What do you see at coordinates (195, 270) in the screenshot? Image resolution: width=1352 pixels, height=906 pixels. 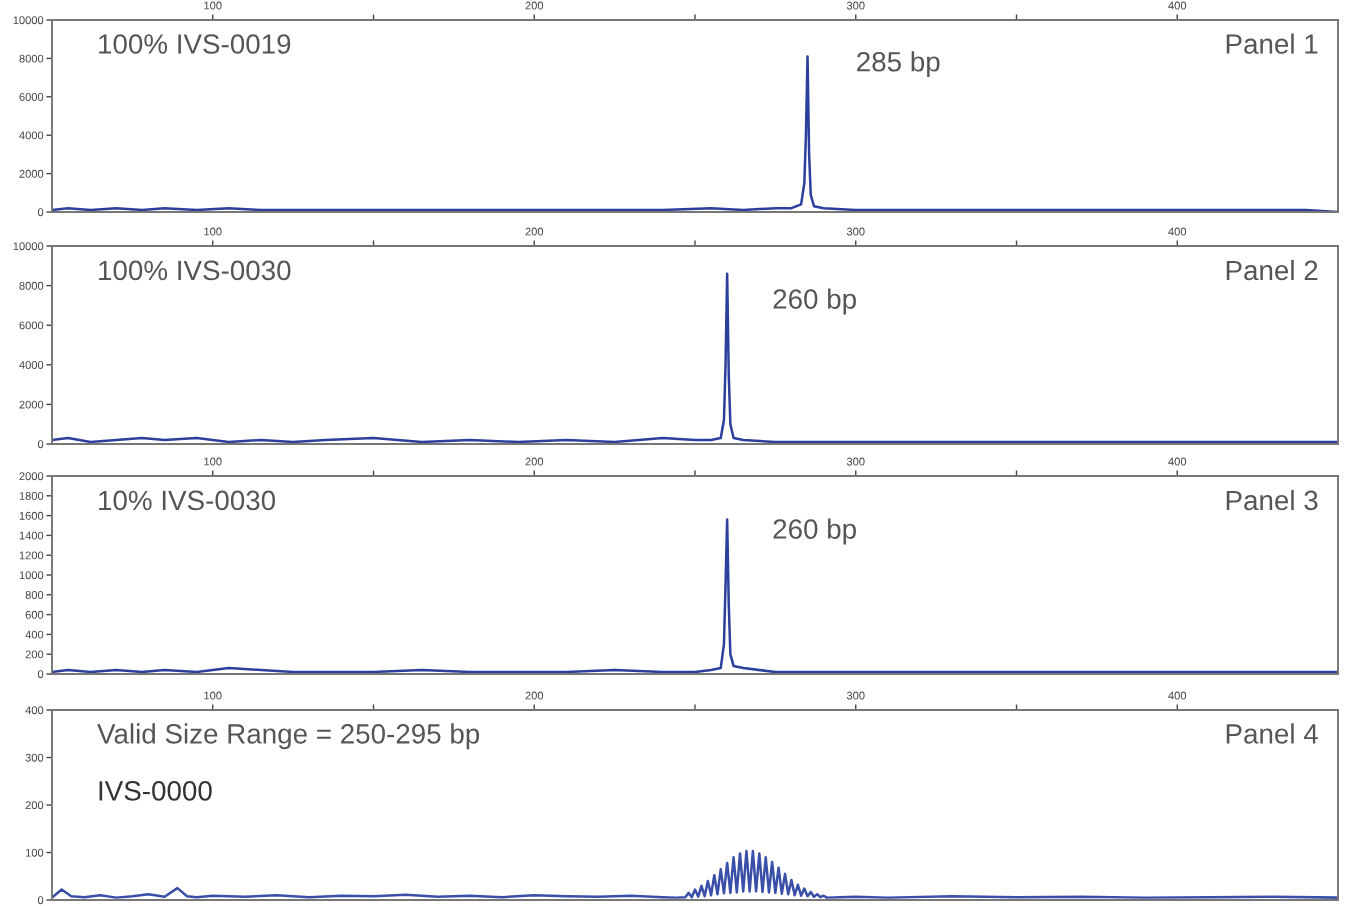 I see `chart-title: 100% IVS-0030` at bounding box center [195, 270].